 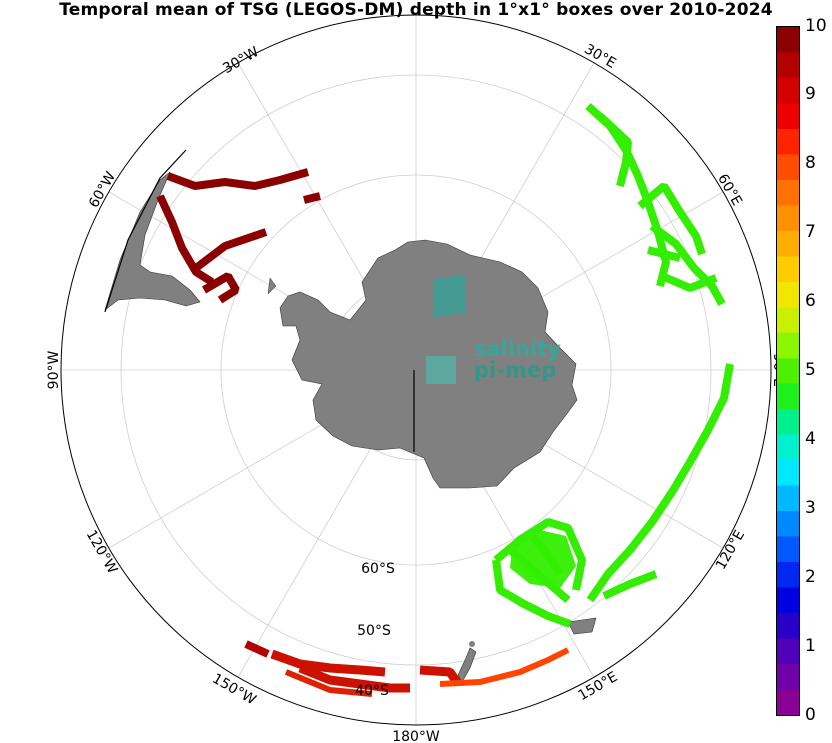 What do you see at coordinates (152, 231) in the screenshot?
I see `south-america-tip` at bounding box center [152, 231].